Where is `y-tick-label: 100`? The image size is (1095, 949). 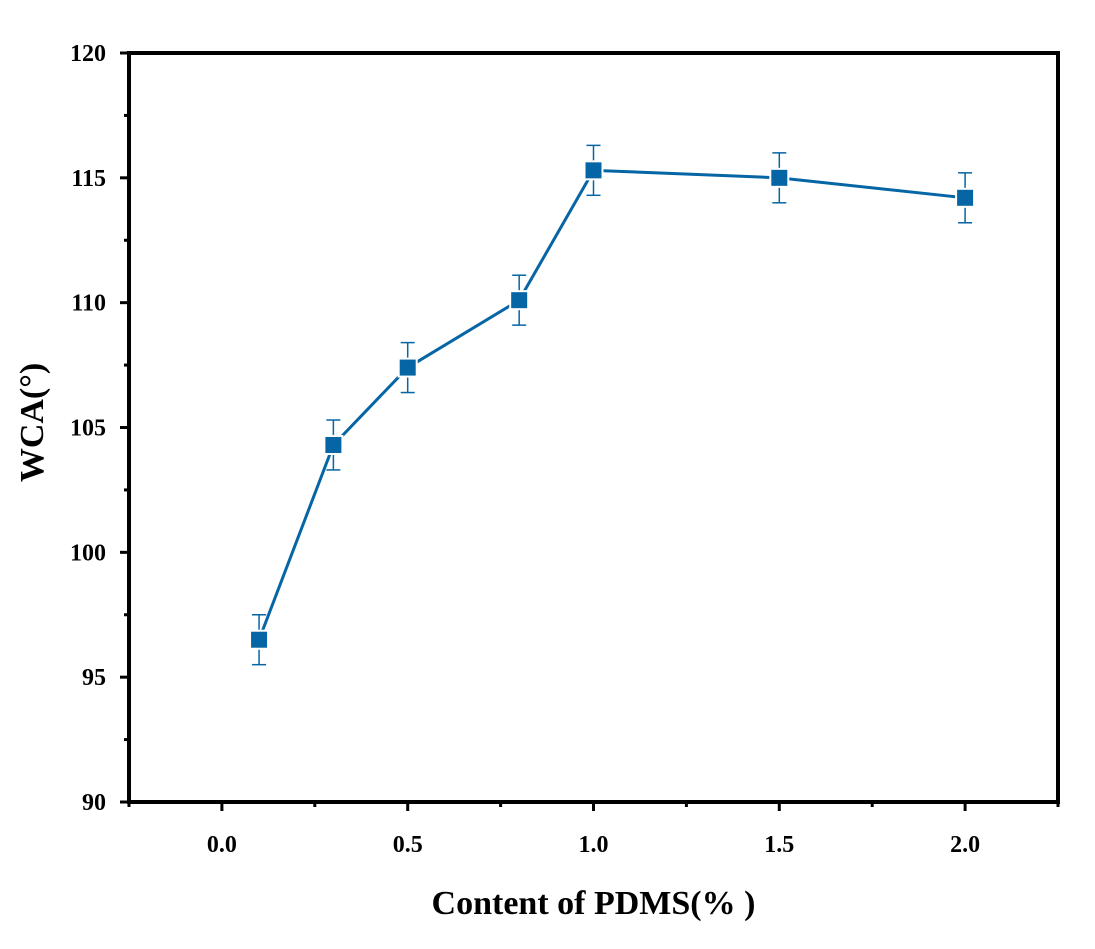
y-tick-label: 100 is located at coordinates (88, 553).